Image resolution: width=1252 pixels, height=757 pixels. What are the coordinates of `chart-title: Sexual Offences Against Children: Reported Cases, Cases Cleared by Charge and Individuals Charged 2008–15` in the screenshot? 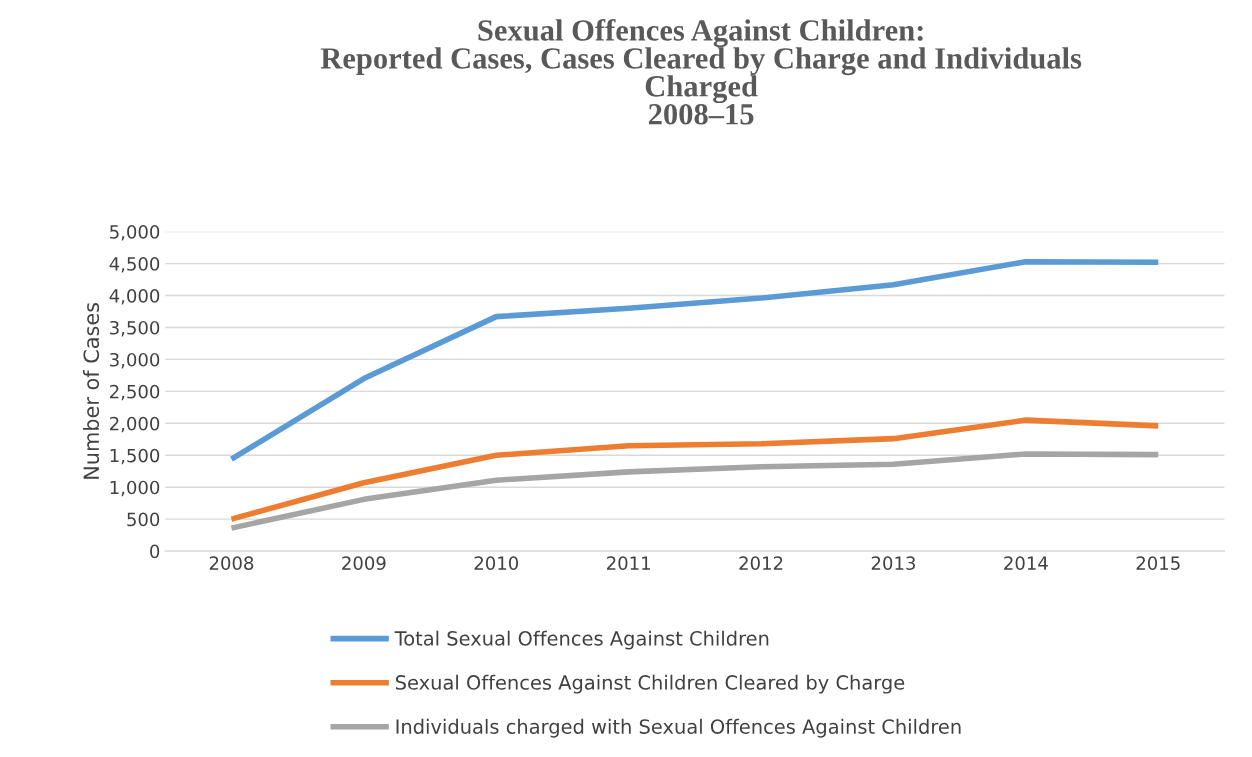 It's located at (701, 71).